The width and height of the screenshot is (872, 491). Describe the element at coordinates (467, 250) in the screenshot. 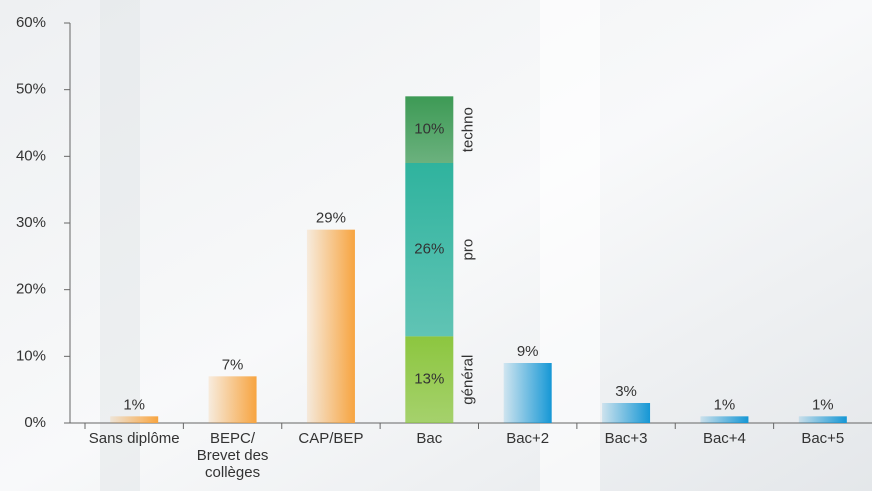

I see `segment-name: pro` at that location.